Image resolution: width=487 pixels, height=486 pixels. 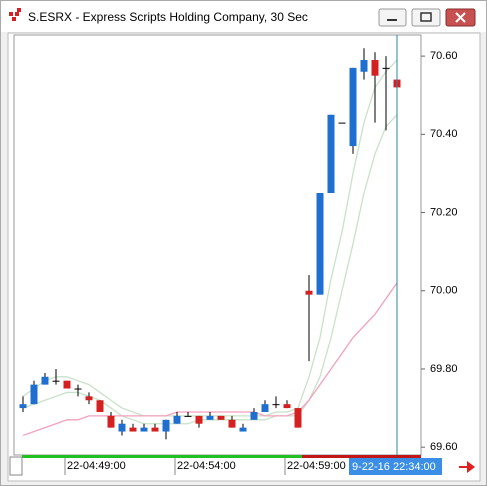 What do you see at coordinates (426, 17) in the screenshot?
I see `maximize-button` at bounding box center [426, 17].